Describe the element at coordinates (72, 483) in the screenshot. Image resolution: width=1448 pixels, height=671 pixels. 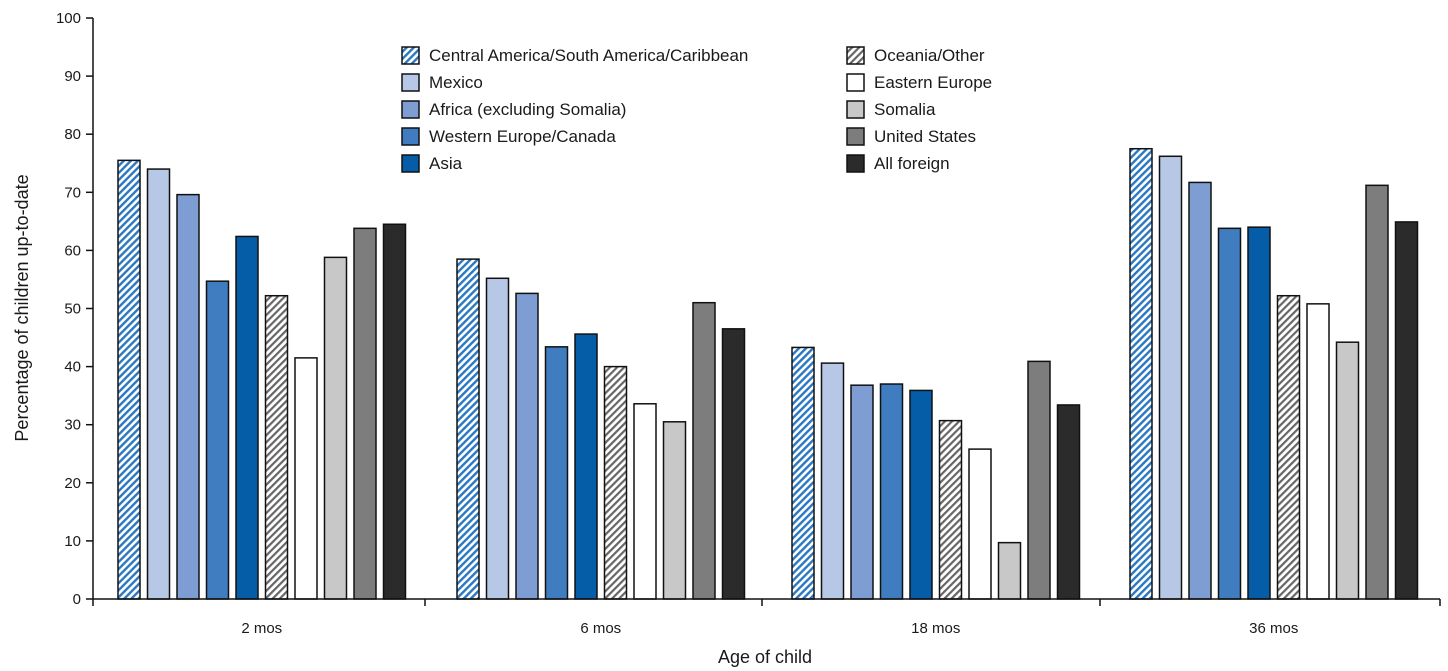
I see `y-tick-label: 20` at that location.